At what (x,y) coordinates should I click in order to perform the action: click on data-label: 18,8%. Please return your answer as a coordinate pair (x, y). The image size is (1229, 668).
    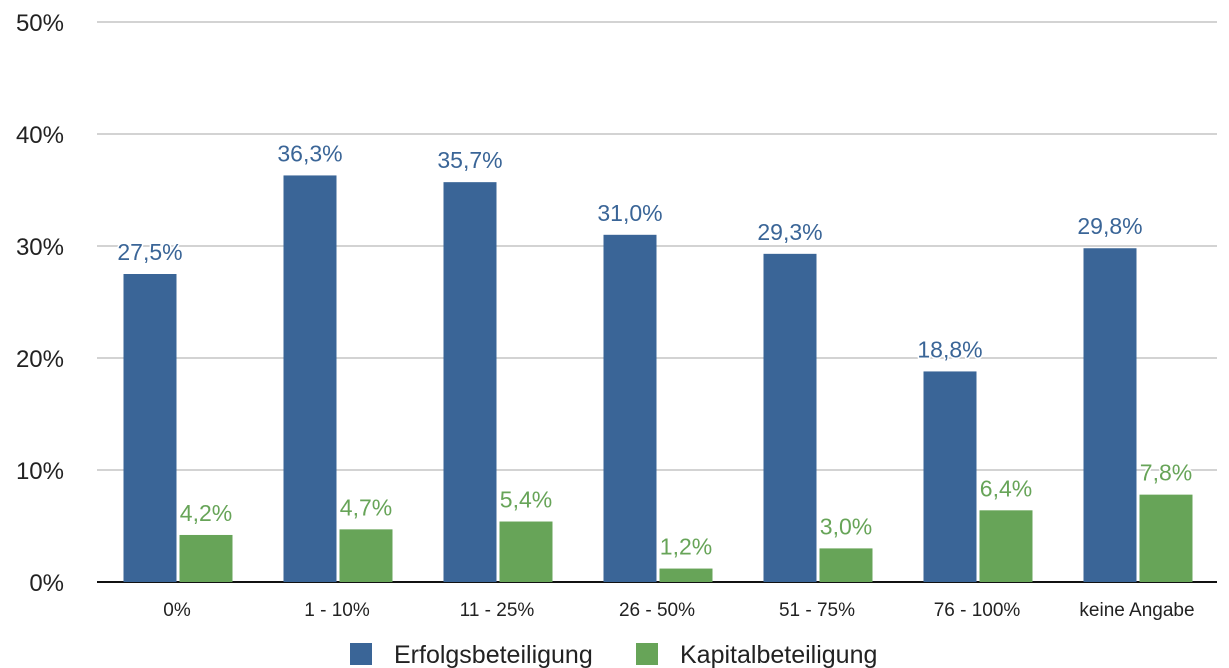
    Looking at the image, I should click on (949, 349).